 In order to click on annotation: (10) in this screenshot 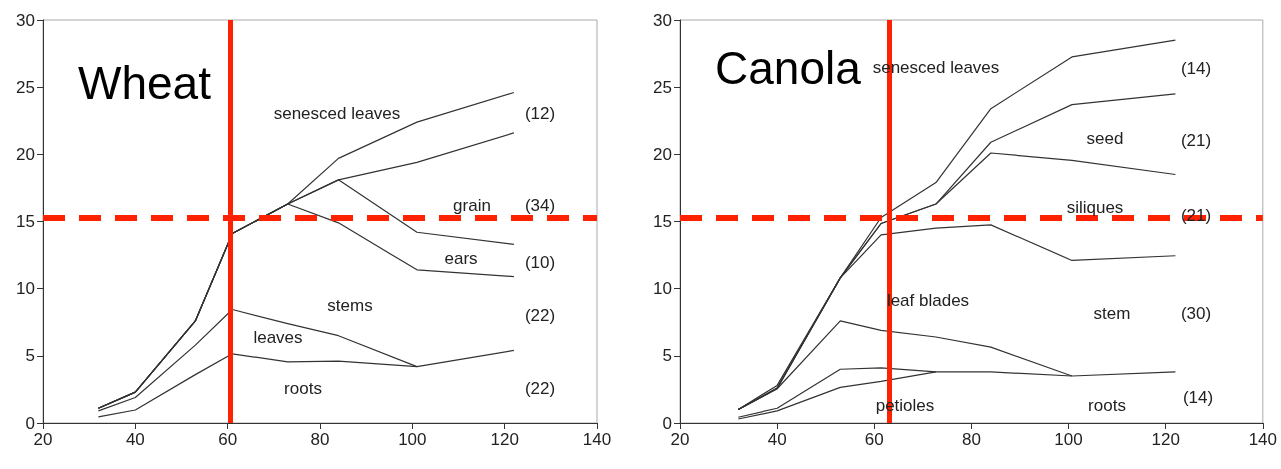, I will do `click(540, 262)`.